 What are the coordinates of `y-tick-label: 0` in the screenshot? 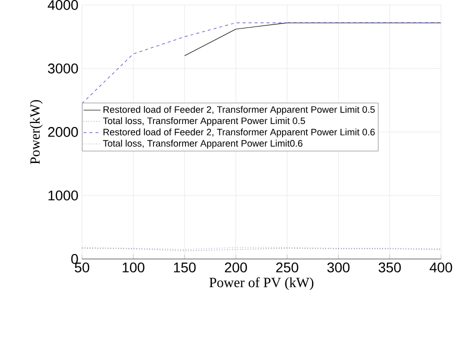 It's located at (74, 259).